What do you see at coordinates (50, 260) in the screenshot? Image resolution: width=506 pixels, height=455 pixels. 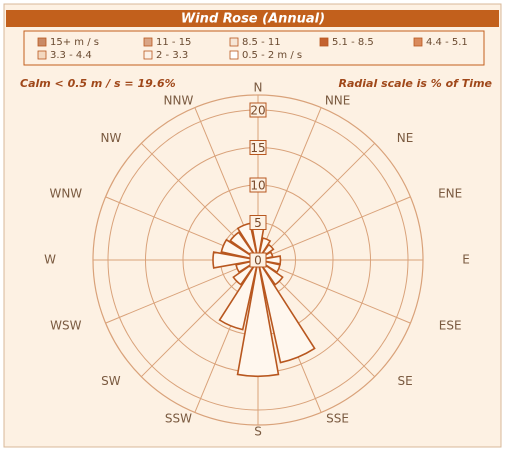 I see `direction-label: W` at bounding box center [50, 260].